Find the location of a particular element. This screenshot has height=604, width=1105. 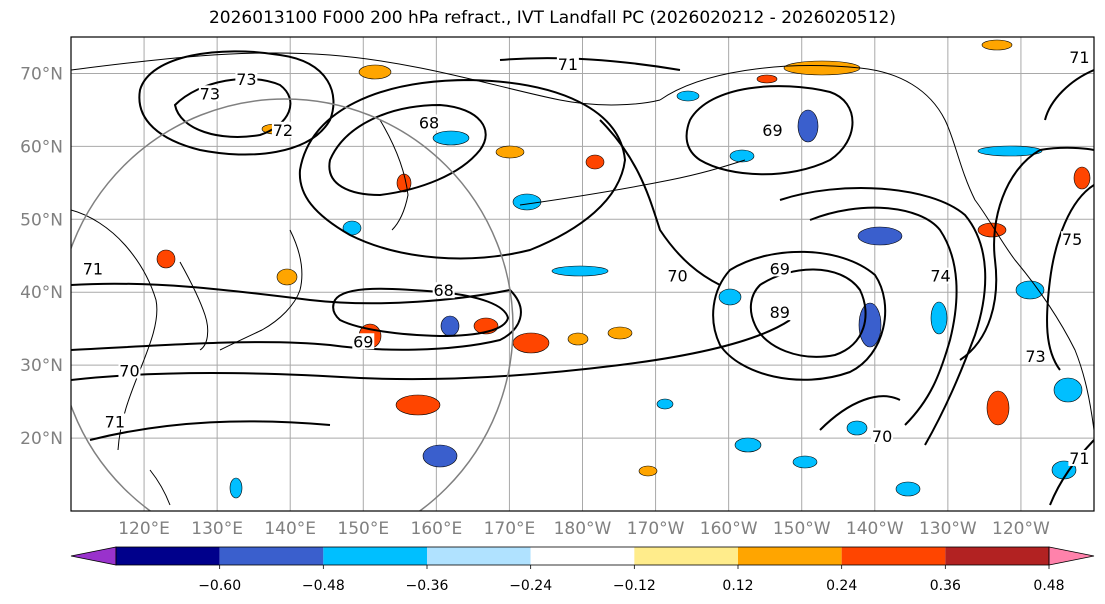

contour-label: 70 is located at coordinates (129, 370).